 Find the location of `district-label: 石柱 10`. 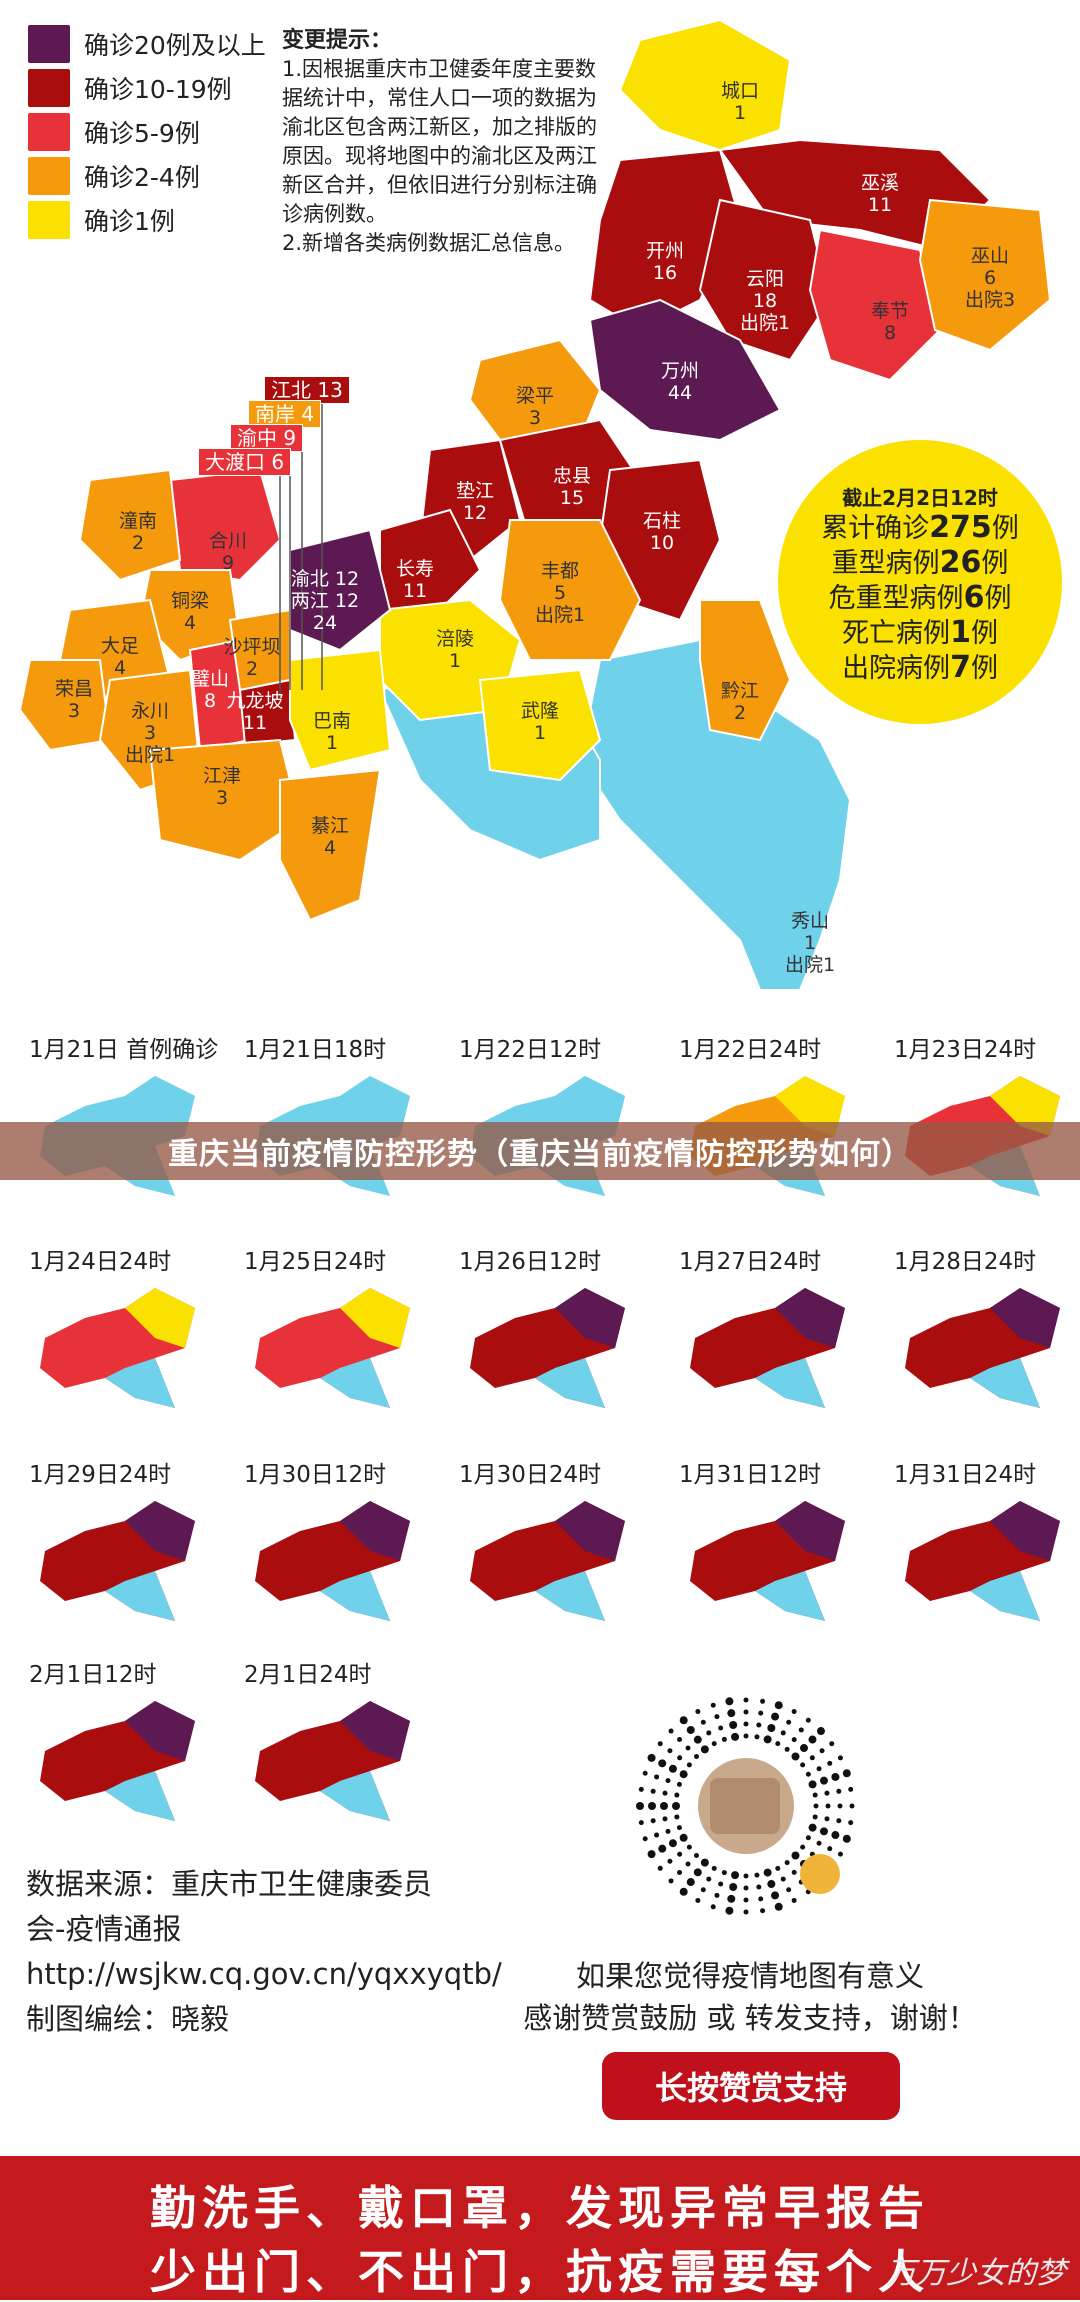

district-label: 石柱 10 is located at coordinates (662, 532).